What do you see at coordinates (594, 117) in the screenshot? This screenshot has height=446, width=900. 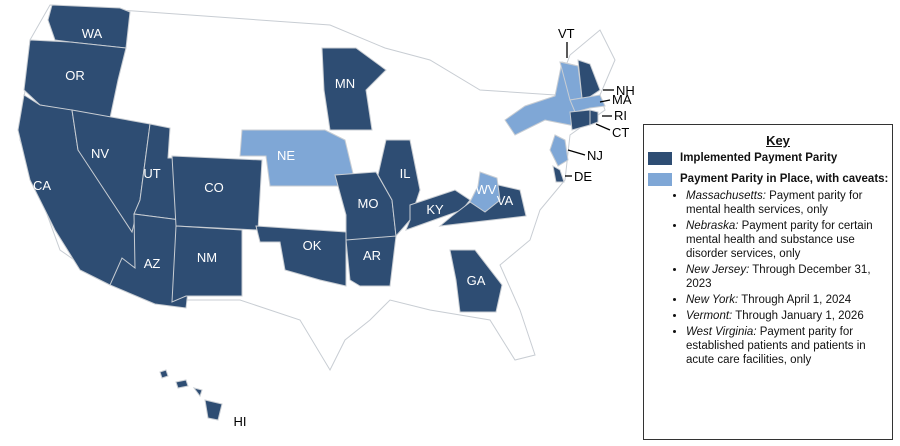 I see `state-ri` at bounding box center [594, 117].